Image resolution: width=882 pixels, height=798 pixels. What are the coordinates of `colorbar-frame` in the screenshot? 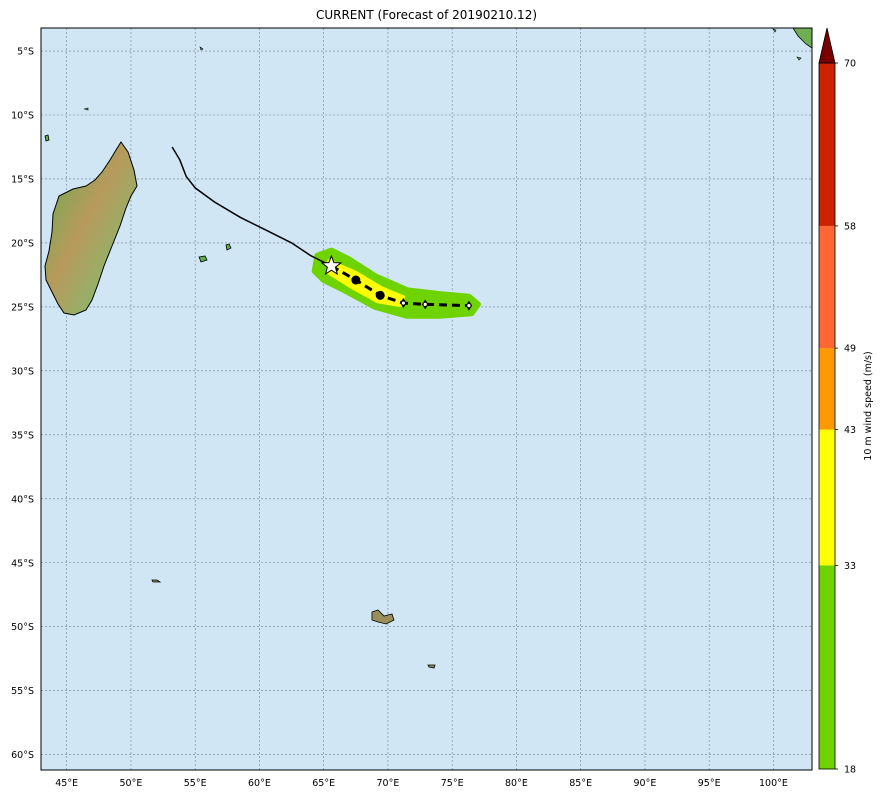 It's located at (827, 416).